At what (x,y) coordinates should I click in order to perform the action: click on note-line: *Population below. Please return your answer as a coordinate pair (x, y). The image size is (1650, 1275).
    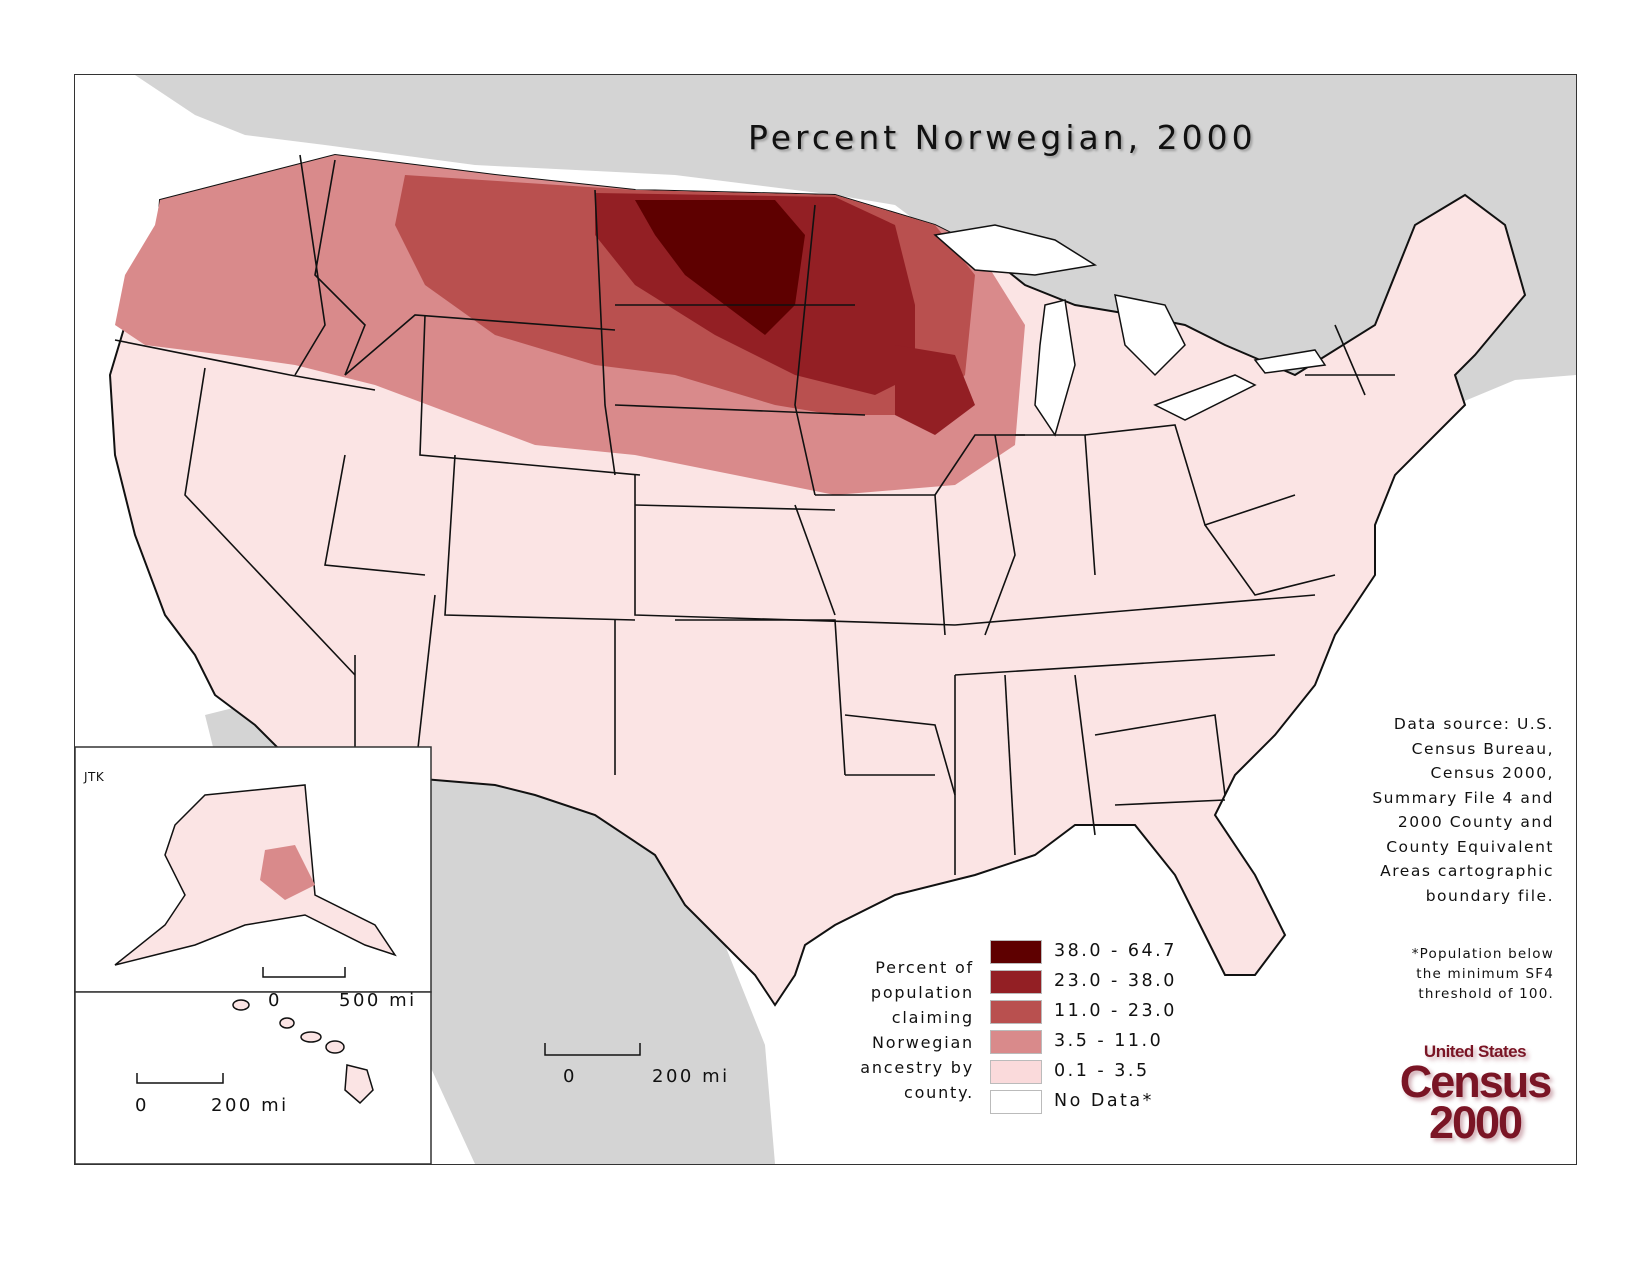
    Looking at the image, I should click on (1482, 954).